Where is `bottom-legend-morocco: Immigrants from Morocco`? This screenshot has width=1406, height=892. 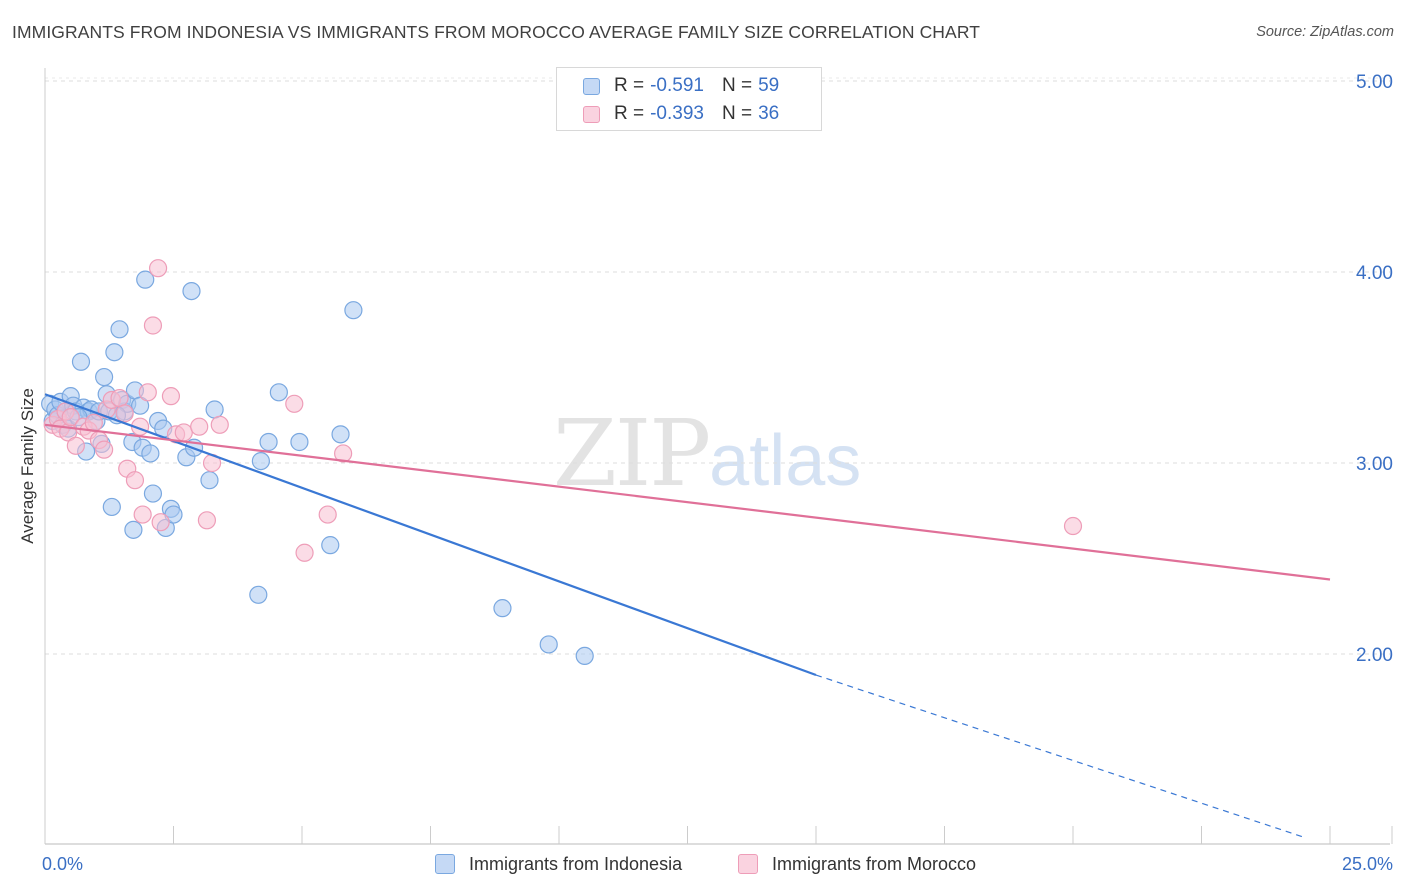
bottom-legend-morocco: Immigrants from Morocco is located at coordinates (857, 864).